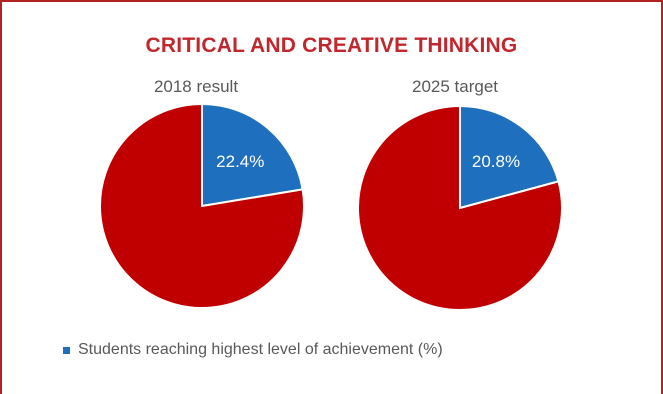  I want to click on chart-title: CRITICAL AND CREATIVE THINKING, so click(331, 45).